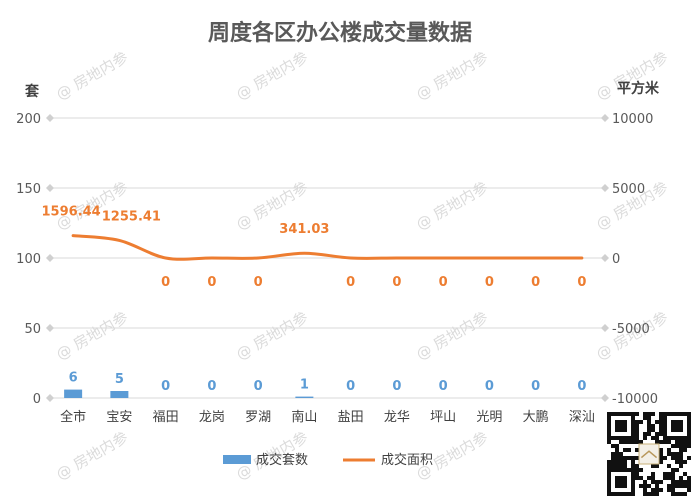  What do you see at coordinates (119, 379) in the screenshot?
I see `bar-data-label: 5` at bounding box center [119, 379].